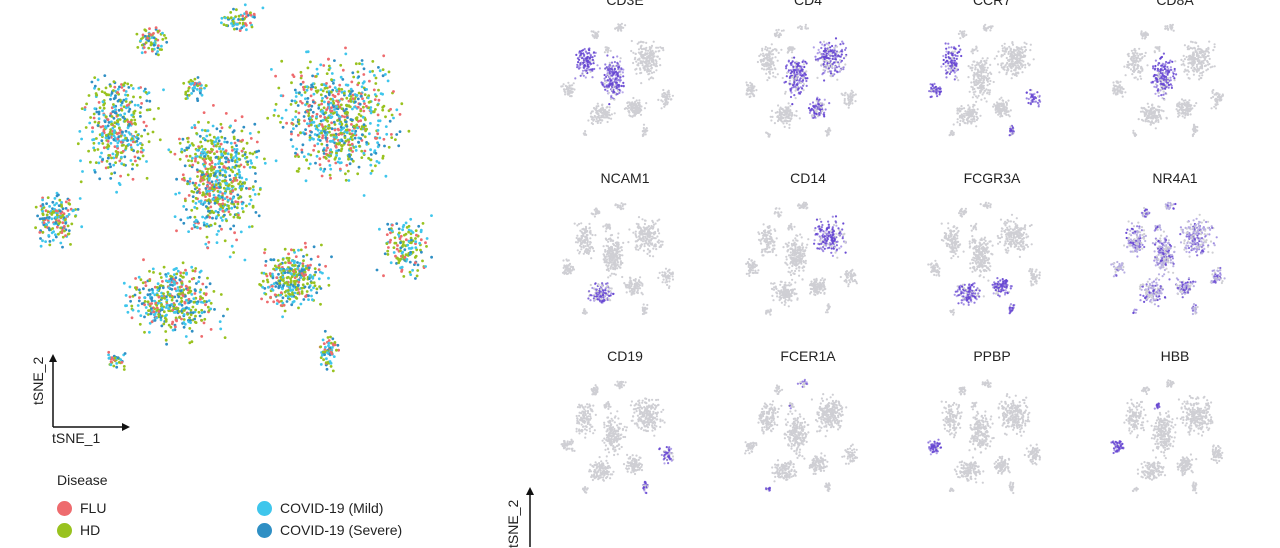 Image resolution: width=1280 pixels, height=548 pixels. Describe the element at coordinates (808, 81) in the screenshot. I see `feature-panel-cd4: CD4` at that location.